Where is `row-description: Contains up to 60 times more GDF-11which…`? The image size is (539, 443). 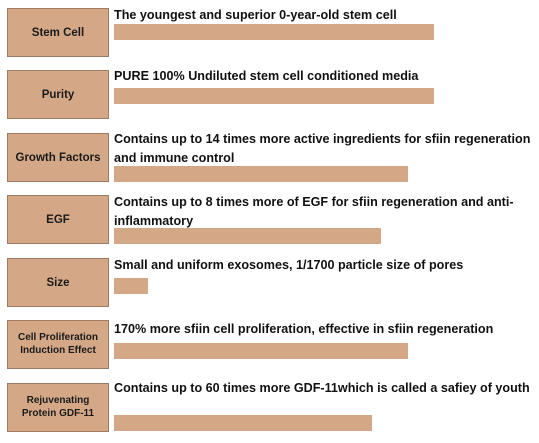 row-description: Contains up to 60 times more GDF-11which… is located at coordinates (322, 388).